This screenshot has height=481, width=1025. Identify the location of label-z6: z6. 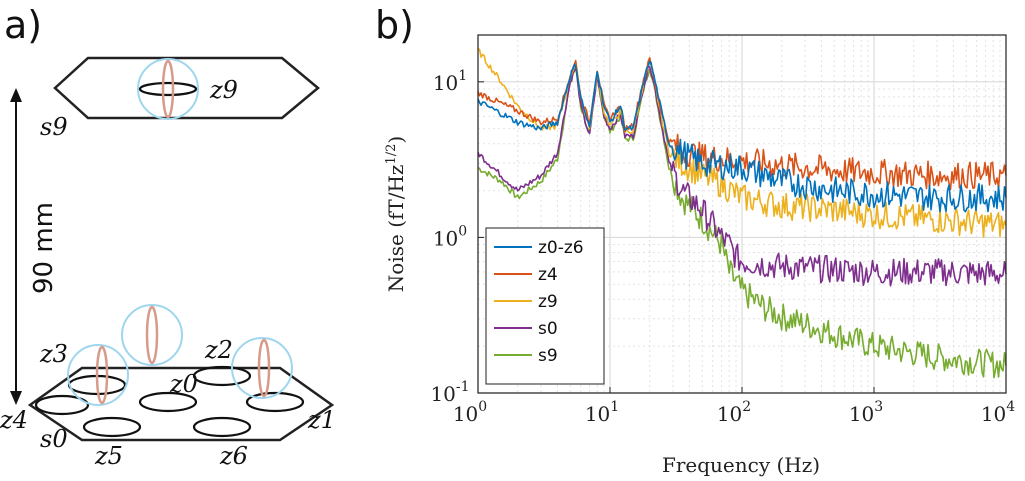
(233, 456).